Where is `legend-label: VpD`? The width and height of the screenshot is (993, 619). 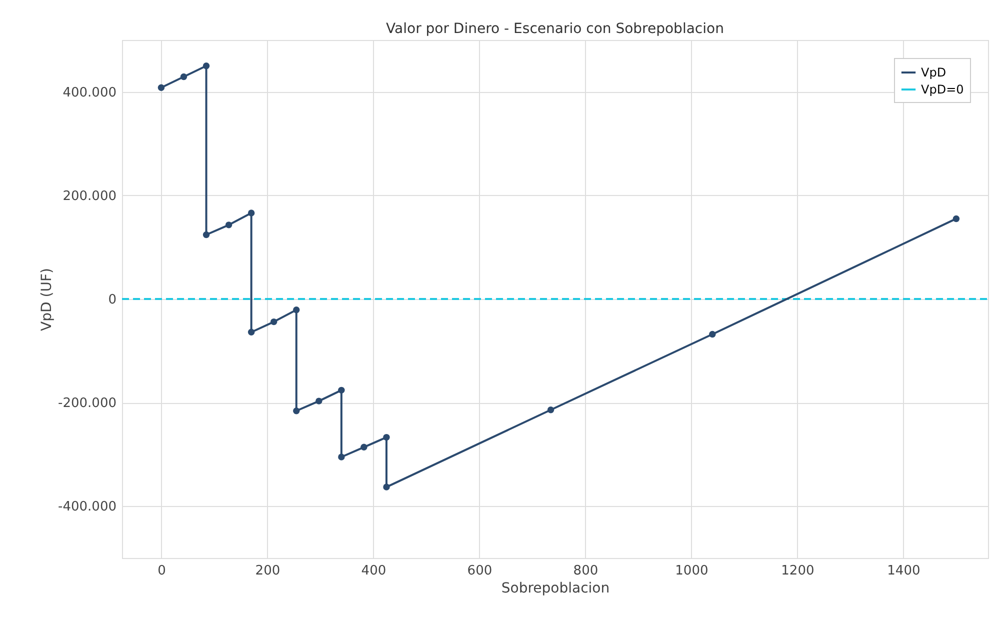
legend-label: VpD is located at coordinates (933, 73).